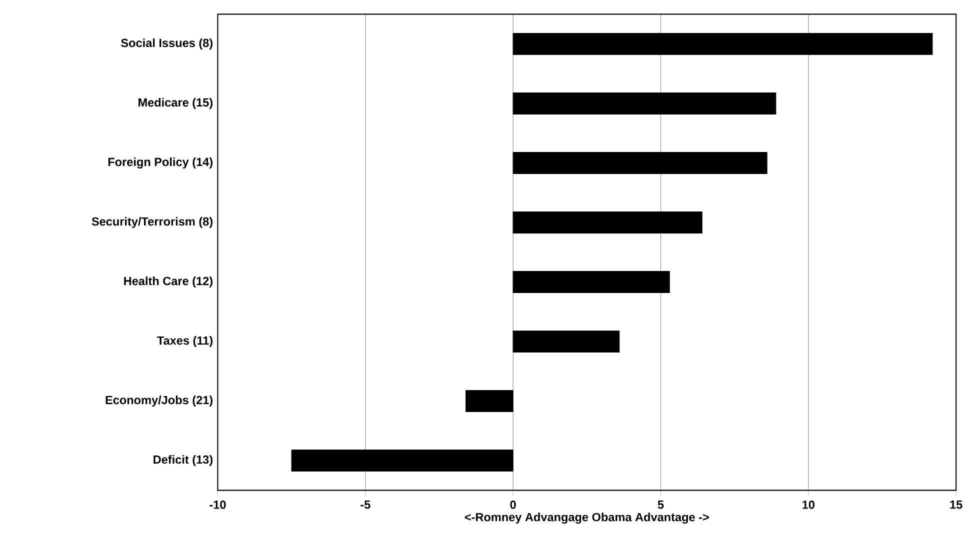  I want to click on y-tick-label: Security/Terrorism (8), so click(152, 222).